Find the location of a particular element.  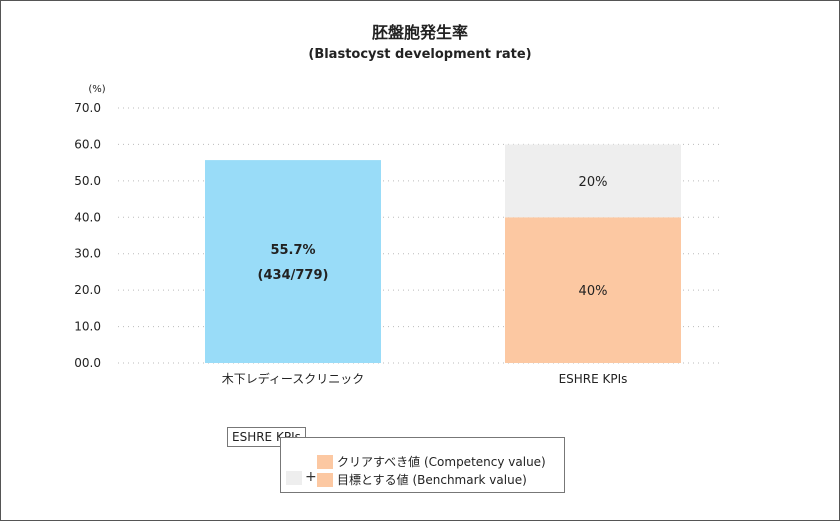

y-tick-label: 70.0 is located at coordinates (87, 108).